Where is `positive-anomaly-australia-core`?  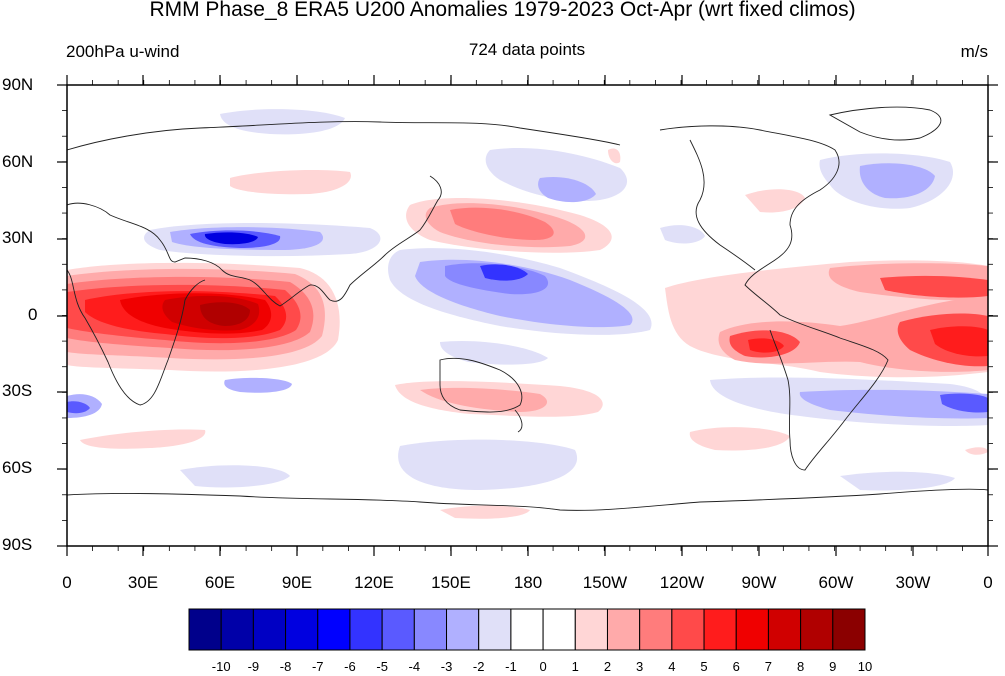
positive-anomaly-australia-core is located at coordinates (484, 399).